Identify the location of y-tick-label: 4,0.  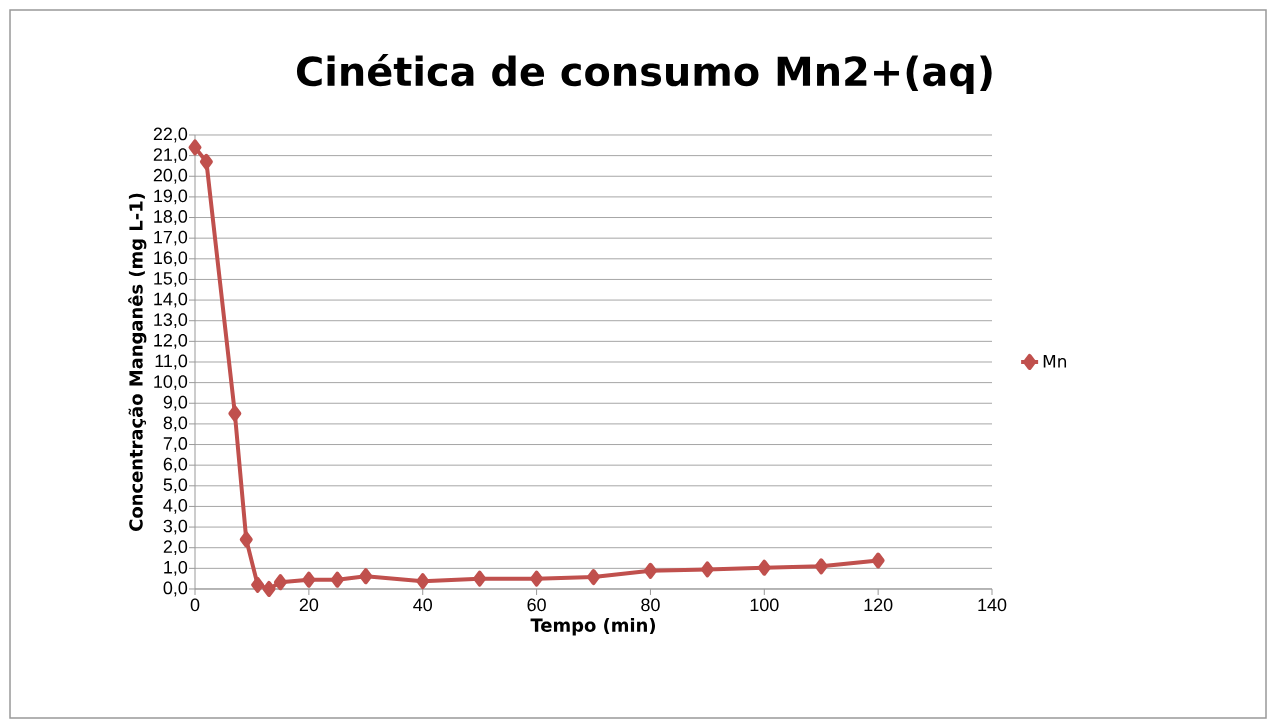
(175, 506).